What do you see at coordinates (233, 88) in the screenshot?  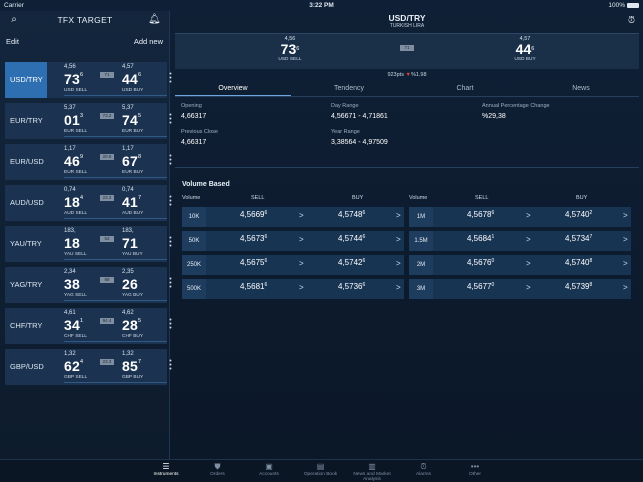 I see `tab-overview: Overview` at bounding box center [233, 88].